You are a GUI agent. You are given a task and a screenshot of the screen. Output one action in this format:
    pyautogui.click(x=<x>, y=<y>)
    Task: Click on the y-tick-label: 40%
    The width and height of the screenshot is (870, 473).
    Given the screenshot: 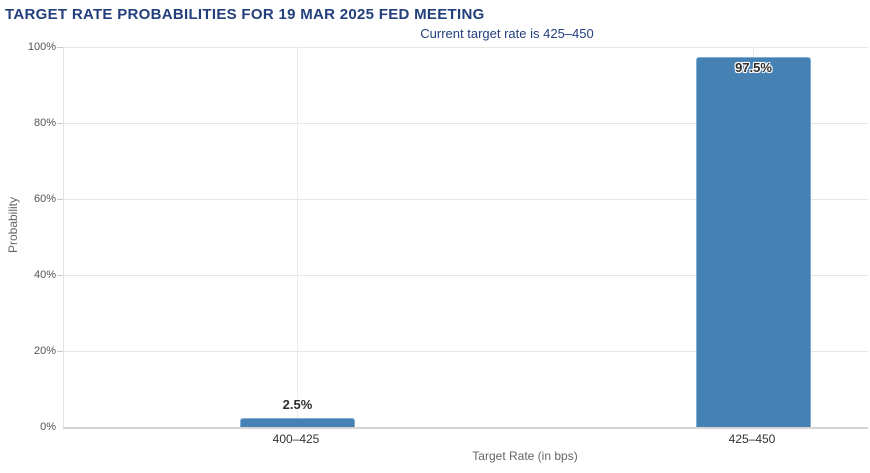 What is the action you would take?
    pyautogui.click(x=44, y=275)
    